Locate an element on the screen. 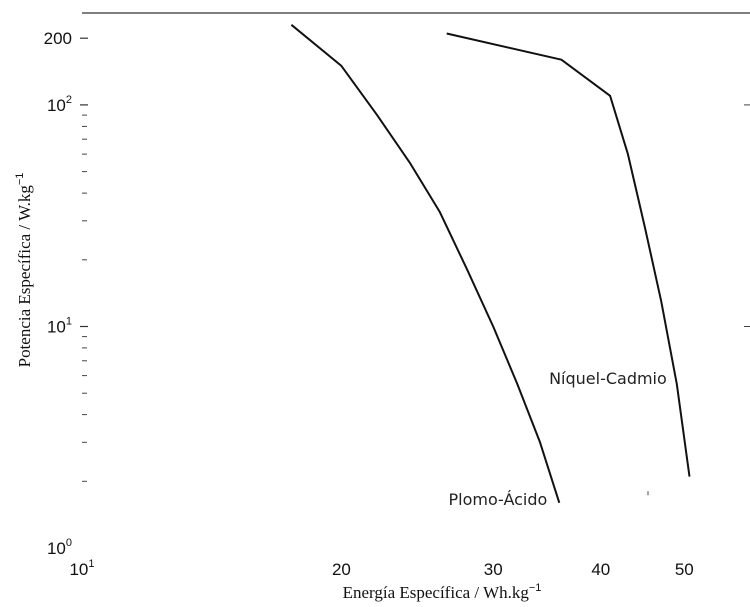 The width and height of the screenshot is (750, 607). x-tick-label: 40 is located at coordinates (600, 569).